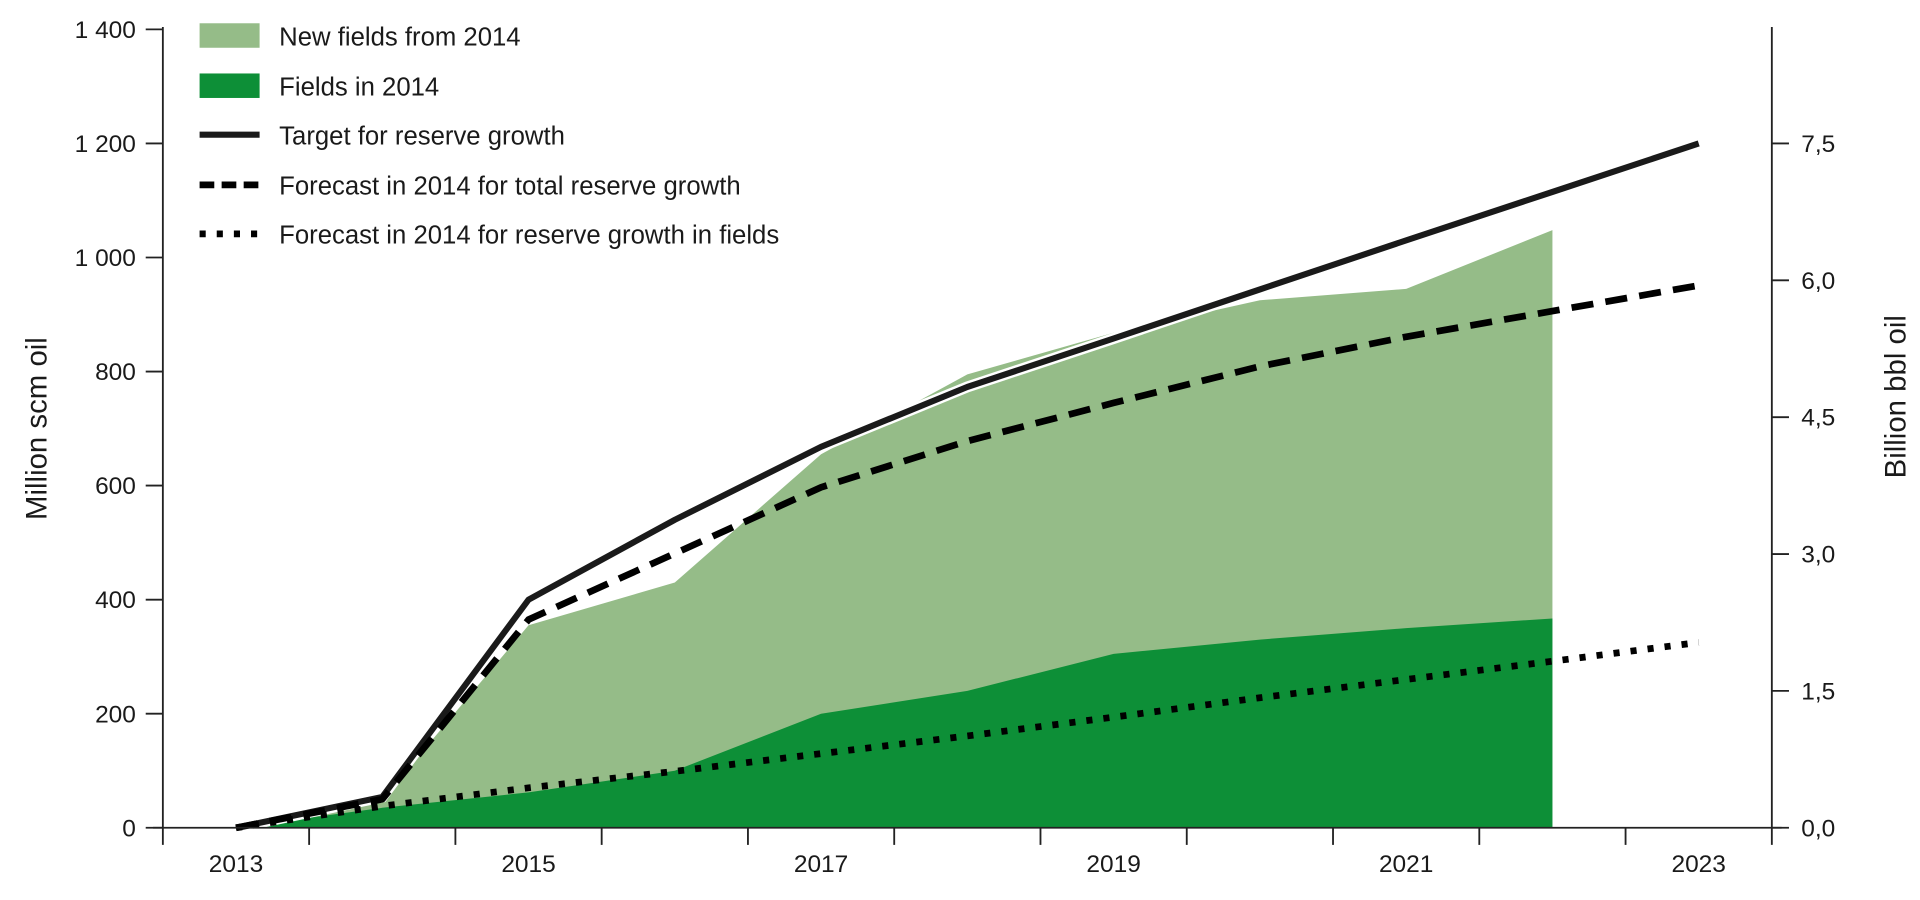  What do you see at coordinates (105, 144) in the screenshot?
I see `y-tick-label: 1 200` at bounding box center [105, 144].